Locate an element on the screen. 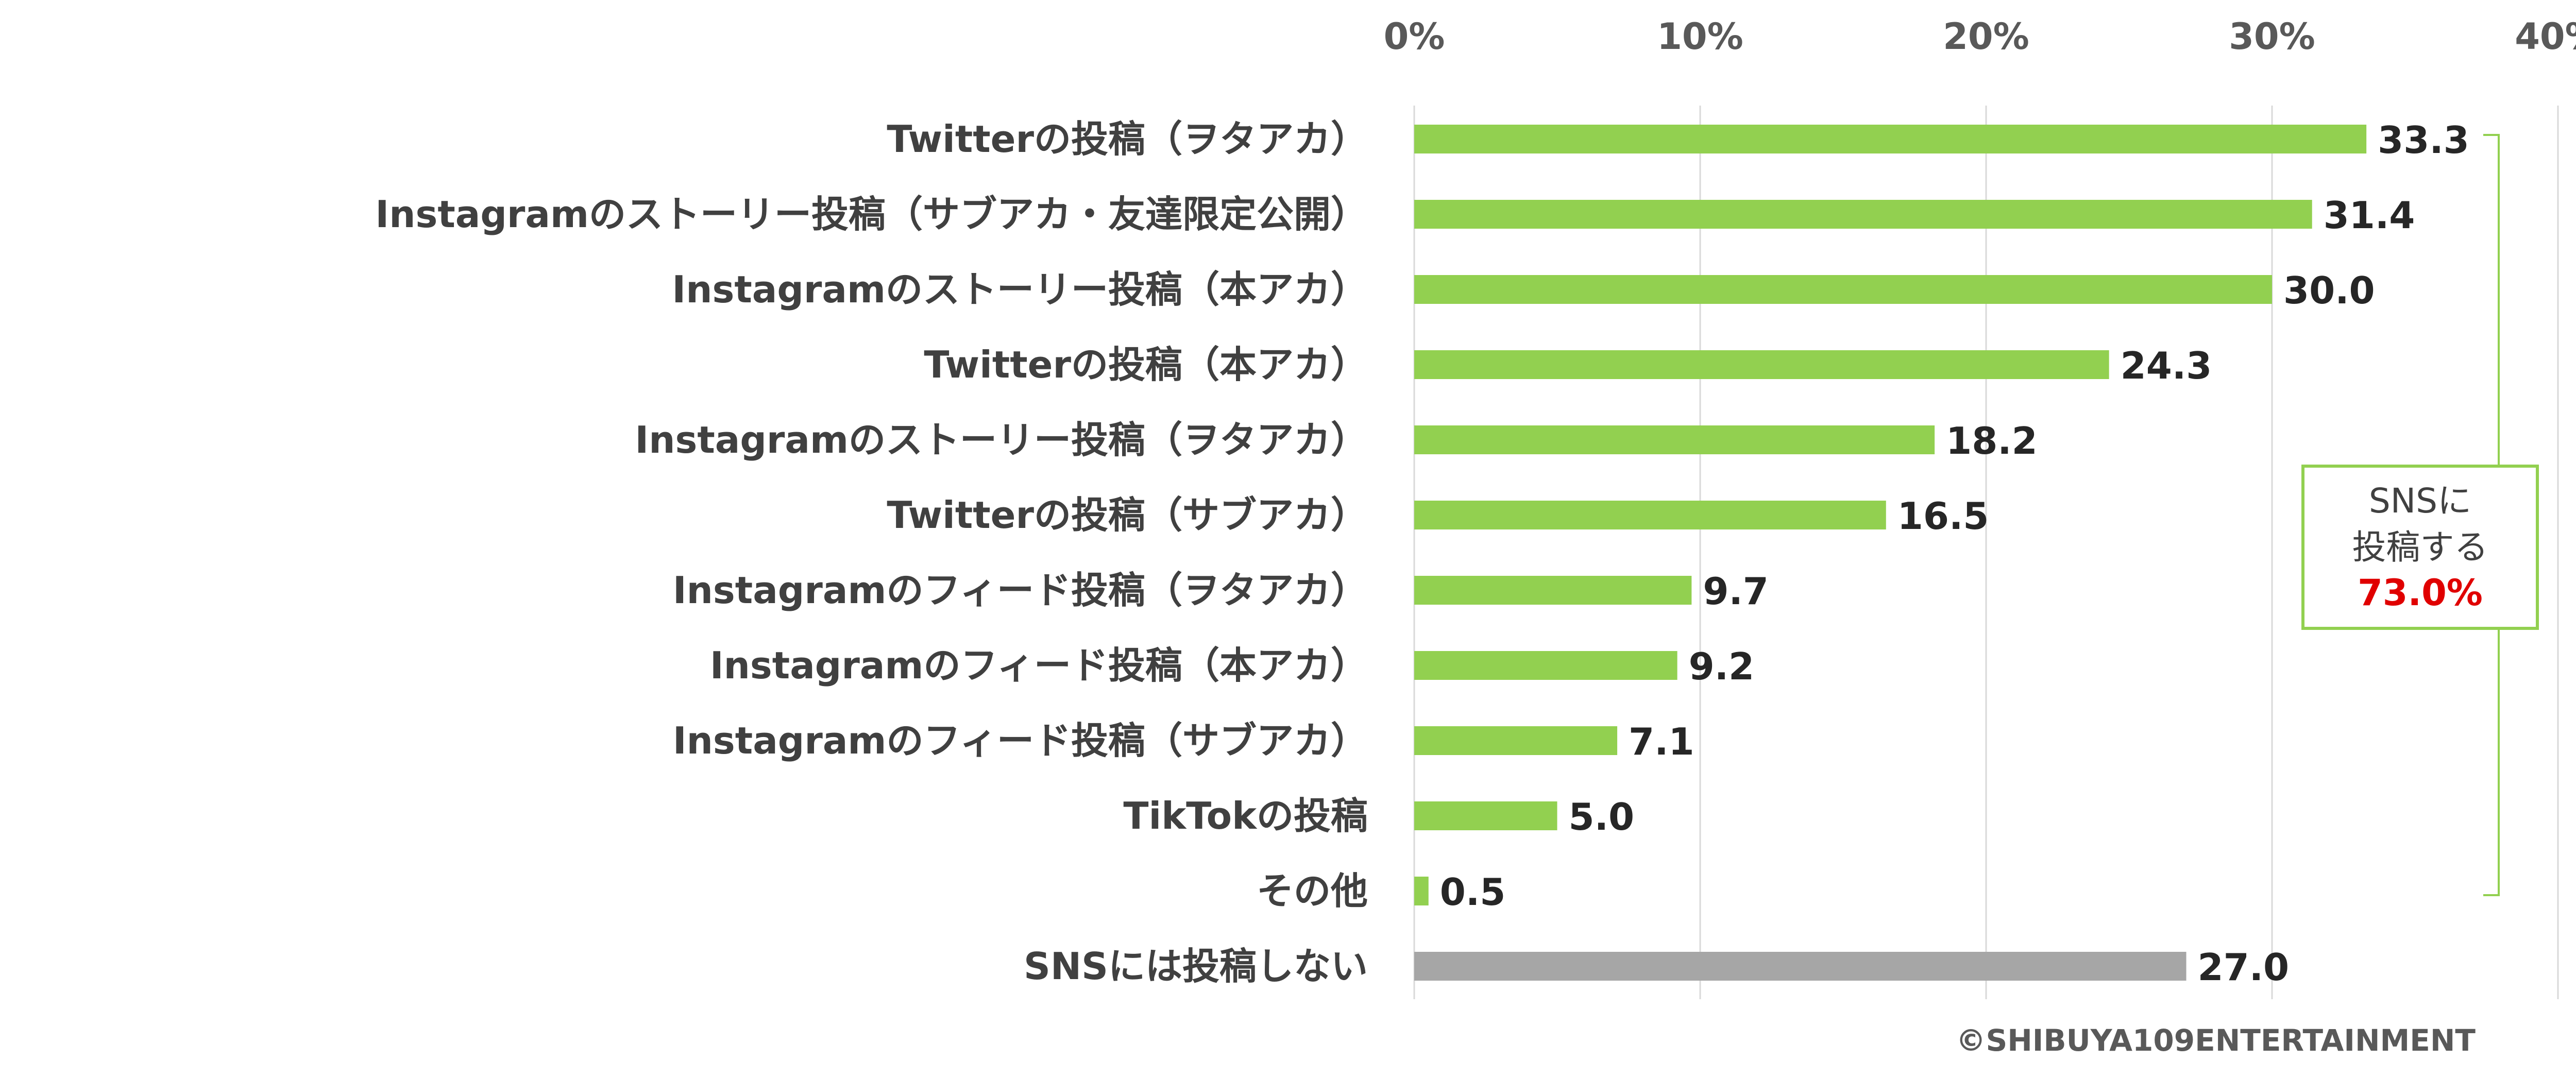 The height and width of the screenshot is (1078, 2576). value-label: 18.2 is located at coordinates (1992, 441).